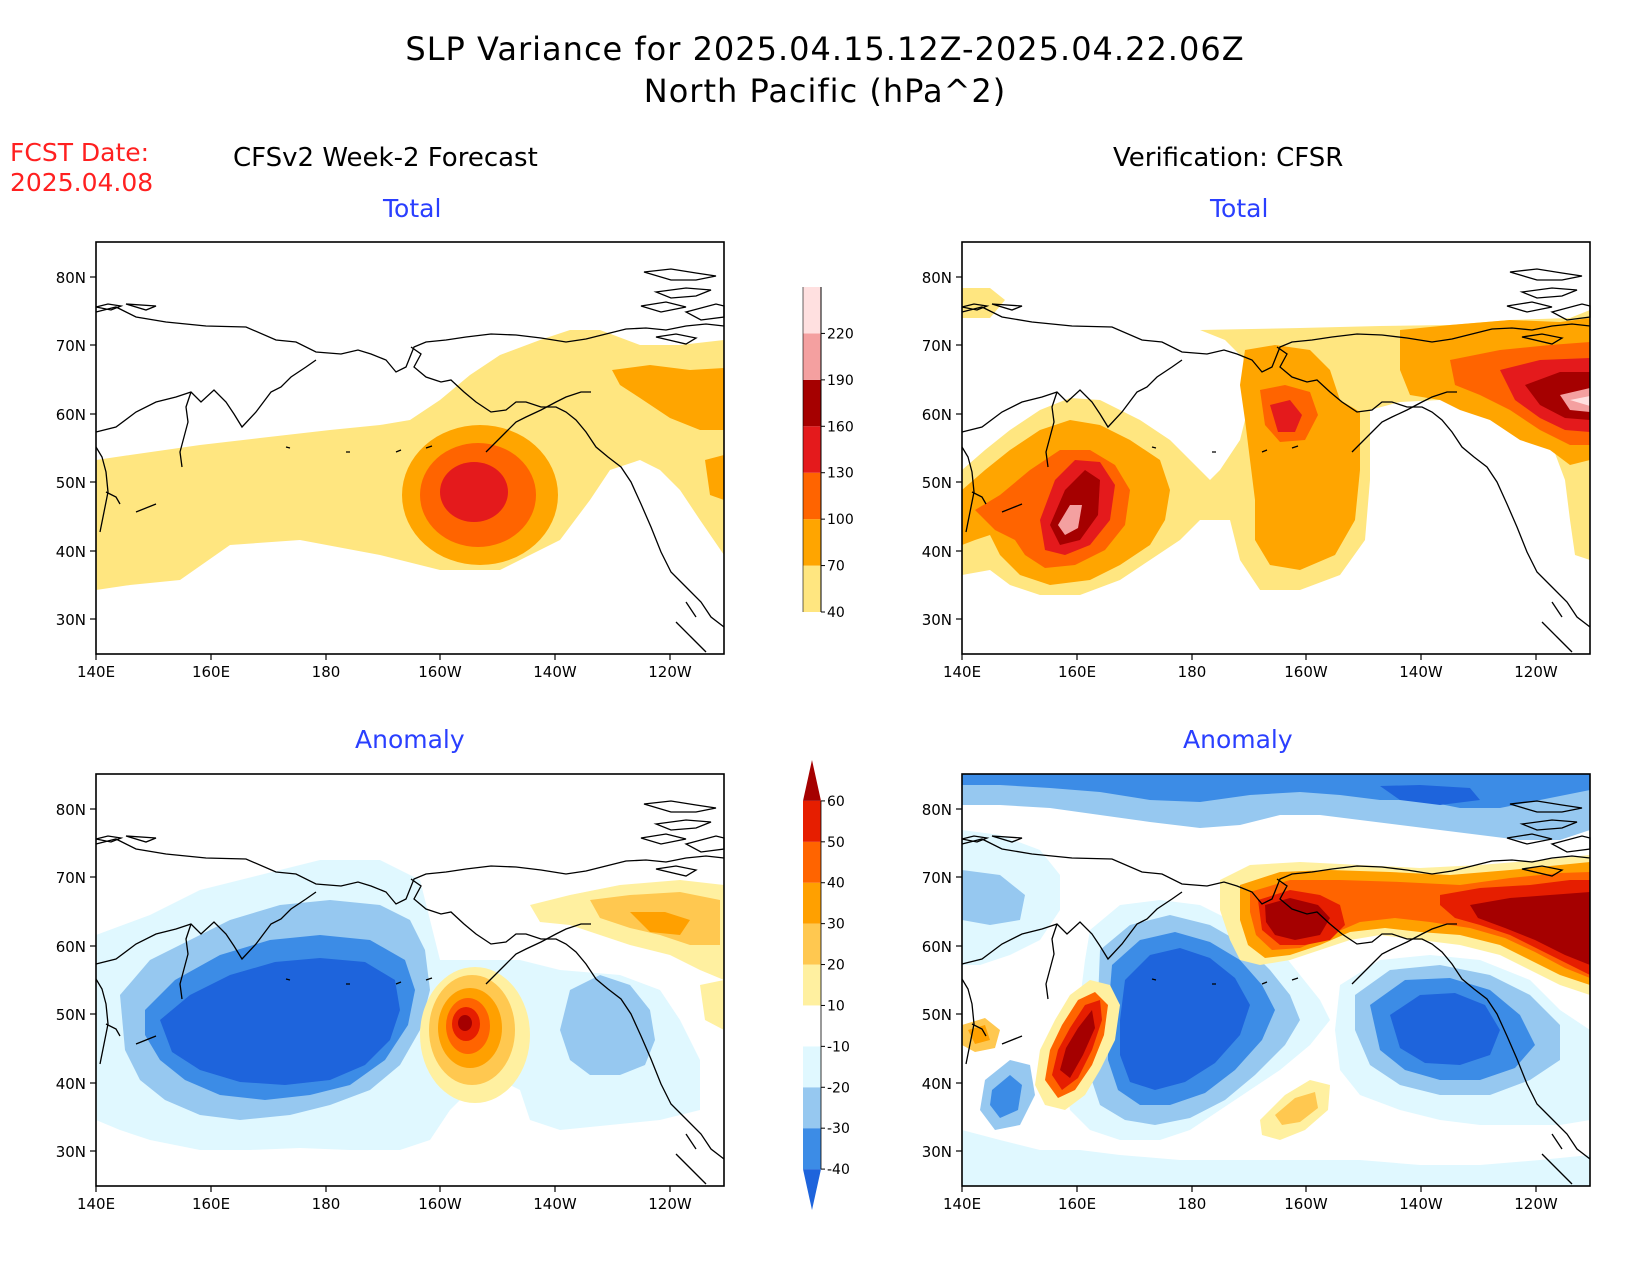  I want to click on forecast-date-value: 2025.04.08, so click(82, 182).